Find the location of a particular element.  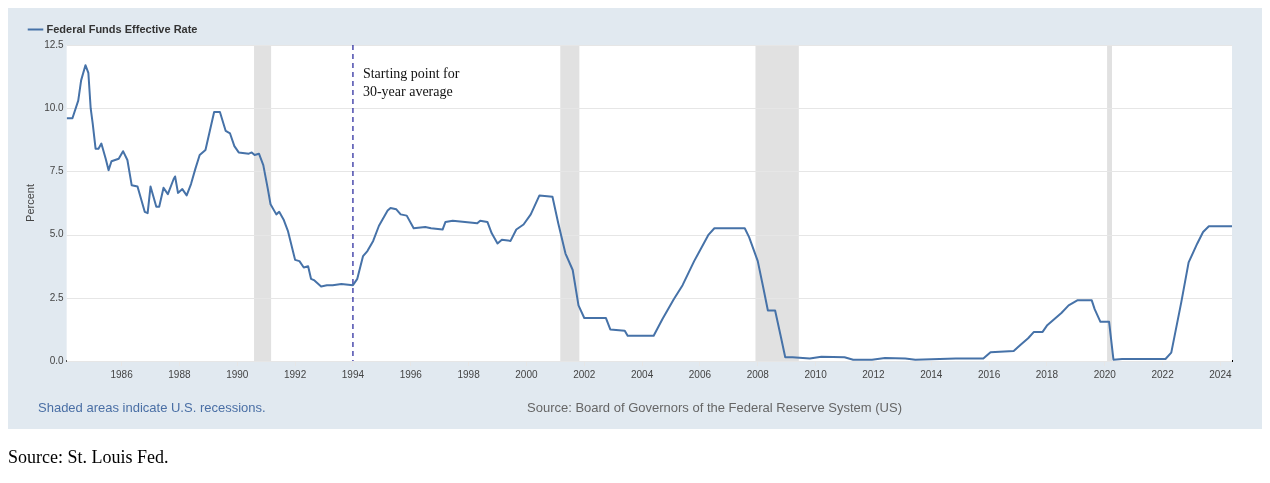

x-tick-label: 2008 is located at coordinates (758, 374).